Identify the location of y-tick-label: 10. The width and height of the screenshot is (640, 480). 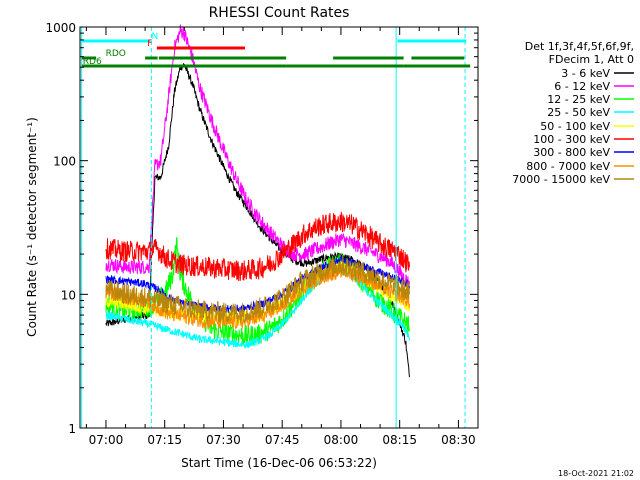
(68, 295).